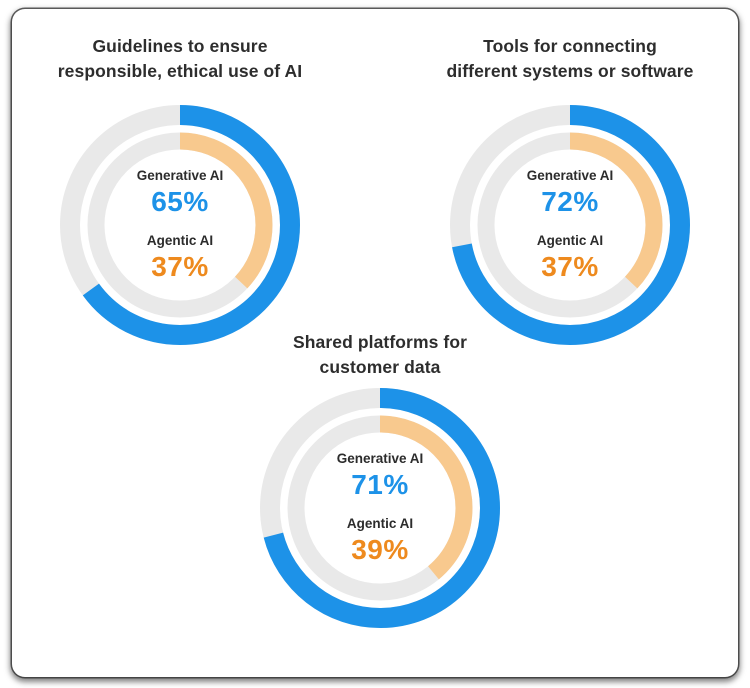 This screenshot has height=688, width=750. What do you see at coordinates (180, 201) in the screenshot?
I see `generative-ai-value: 65%` at bounding box center [180, 201].